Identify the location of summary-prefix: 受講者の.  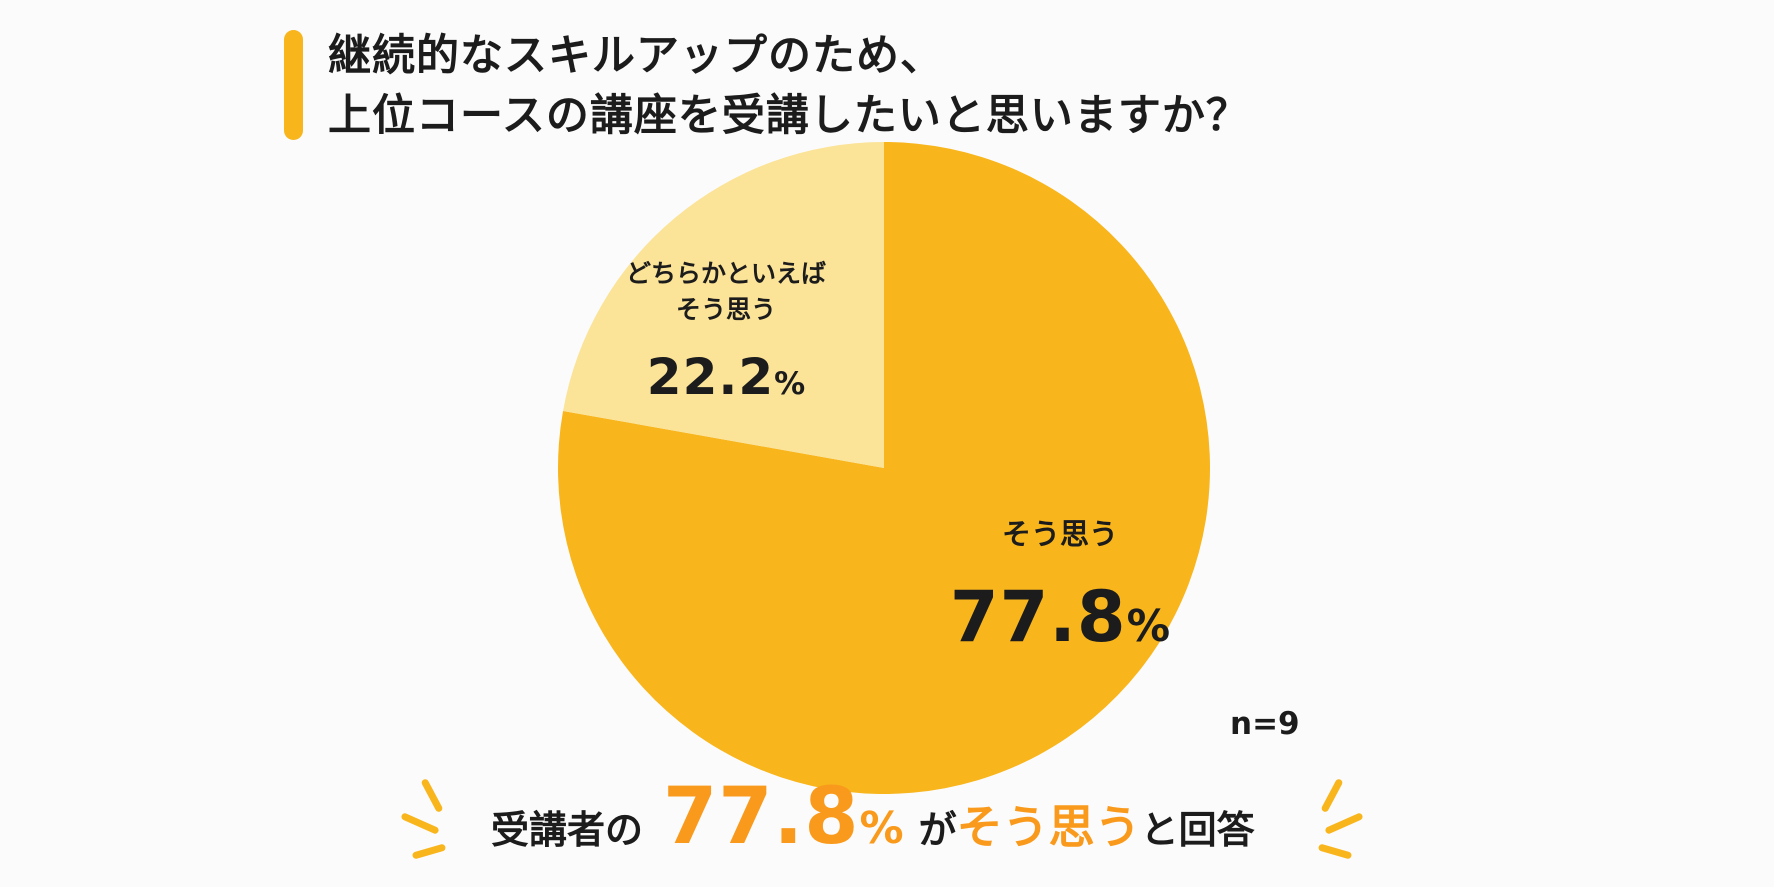
(567, 830).